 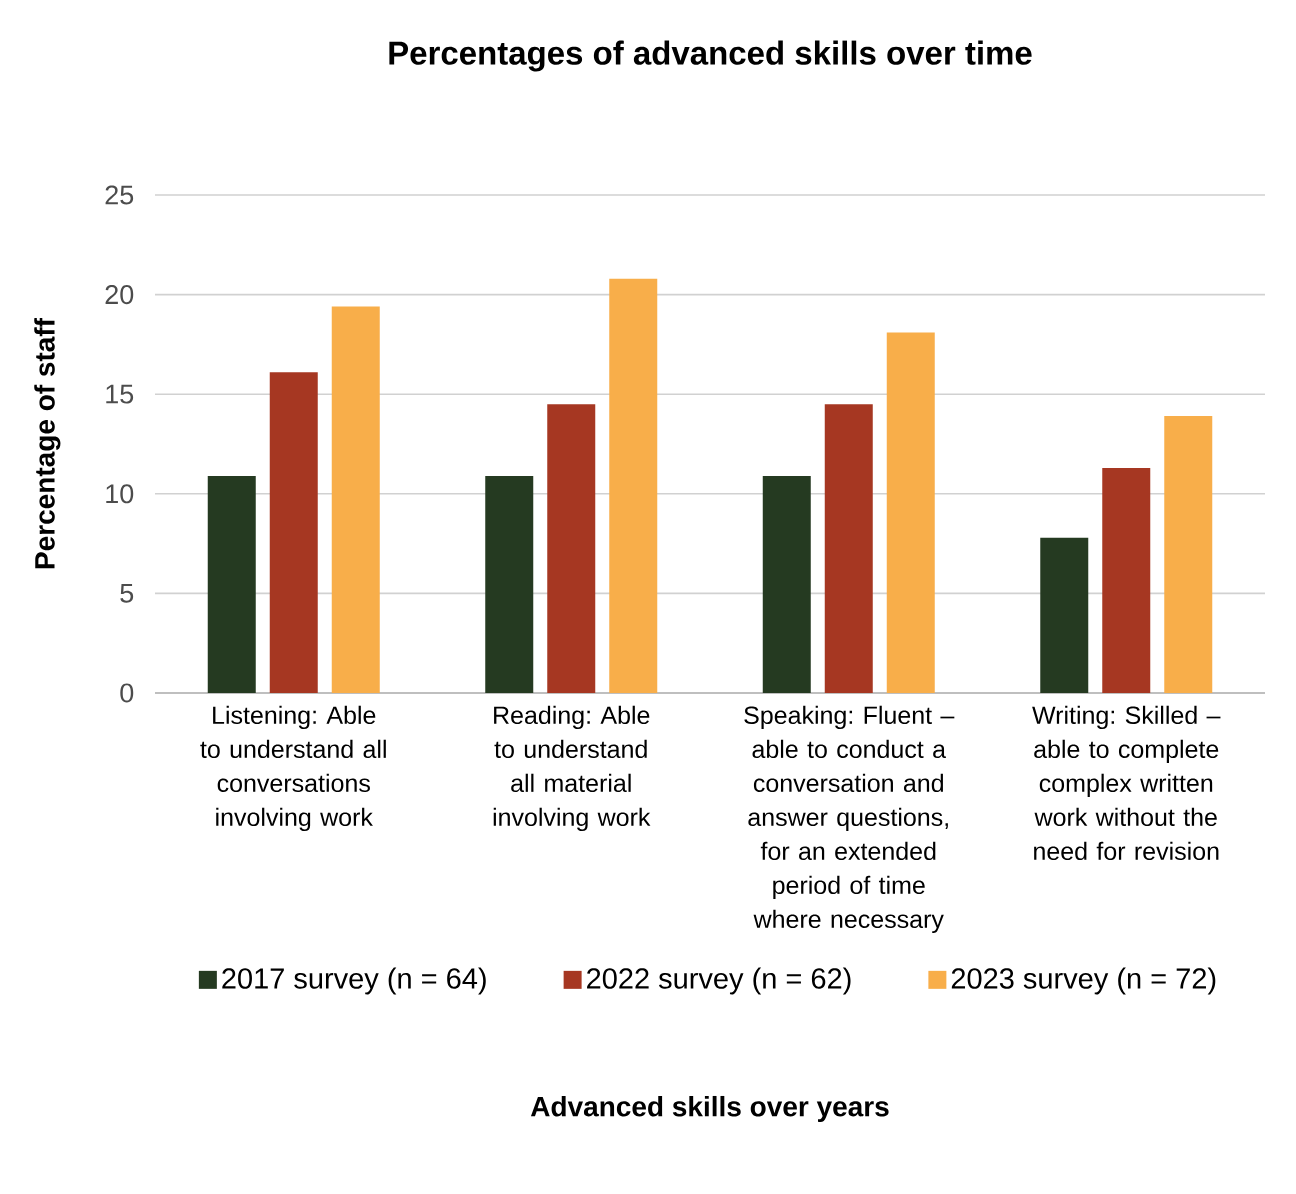 What do you see at coordinates (710, 56) in the screenshot?
I see `chart-title: Percentages of advanced skills over time` at bounding box center [710, 56].